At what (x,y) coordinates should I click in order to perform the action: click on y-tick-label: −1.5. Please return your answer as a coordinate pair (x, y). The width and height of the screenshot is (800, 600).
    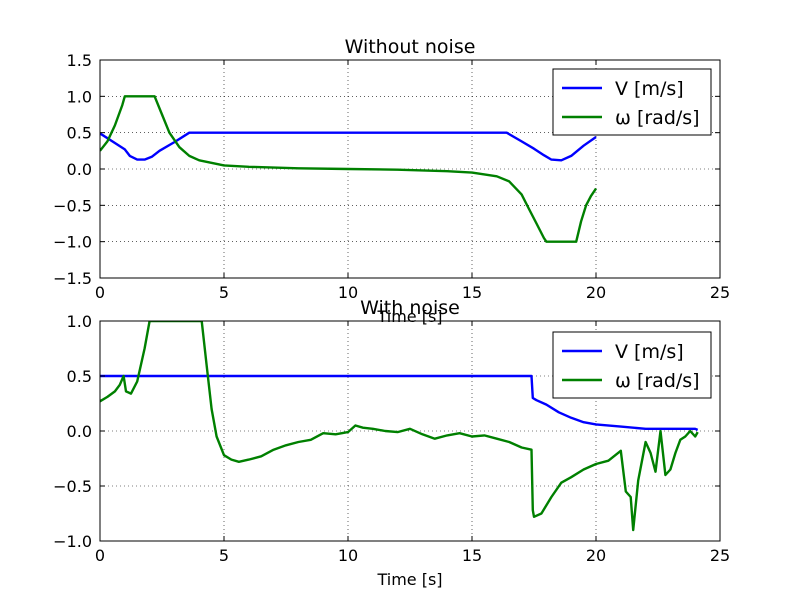
    Looking at the image, I should click on (72, 278).